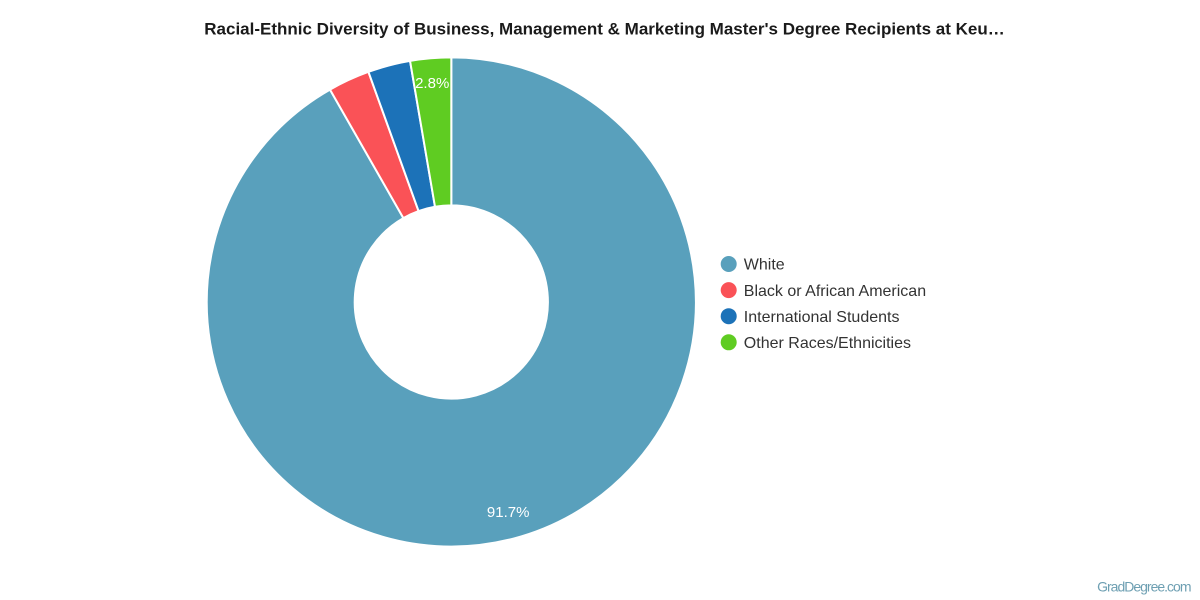 This screenshot has height=600, width=1200. I want to click on svg-text: White, so click(764, 265).